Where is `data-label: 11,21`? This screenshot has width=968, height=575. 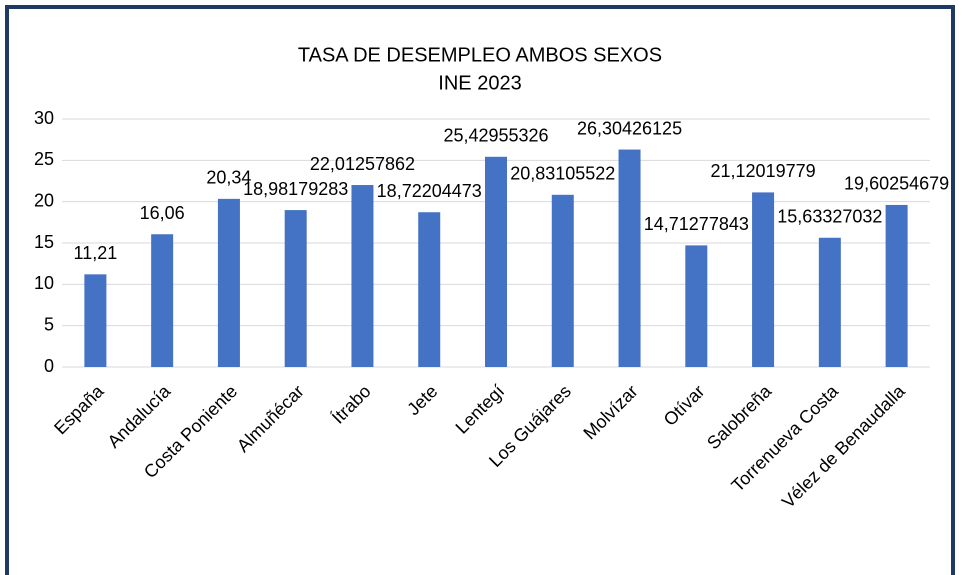
data-label: 11,21 is located at coordinates (96, 253).